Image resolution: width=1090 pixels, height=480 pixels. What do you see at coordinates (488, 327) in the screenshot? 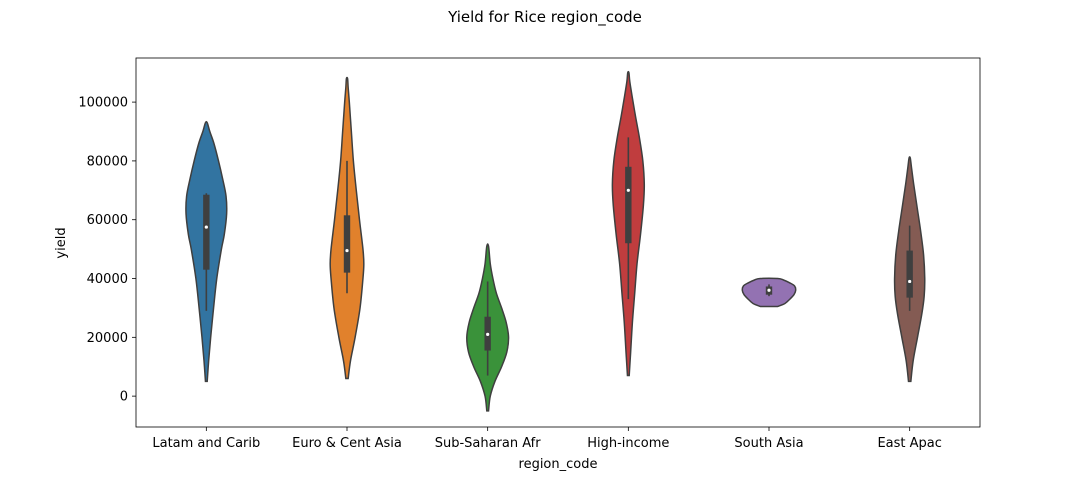
I see `violin-sub-saharan-afr` at bounding box center [488, 327].